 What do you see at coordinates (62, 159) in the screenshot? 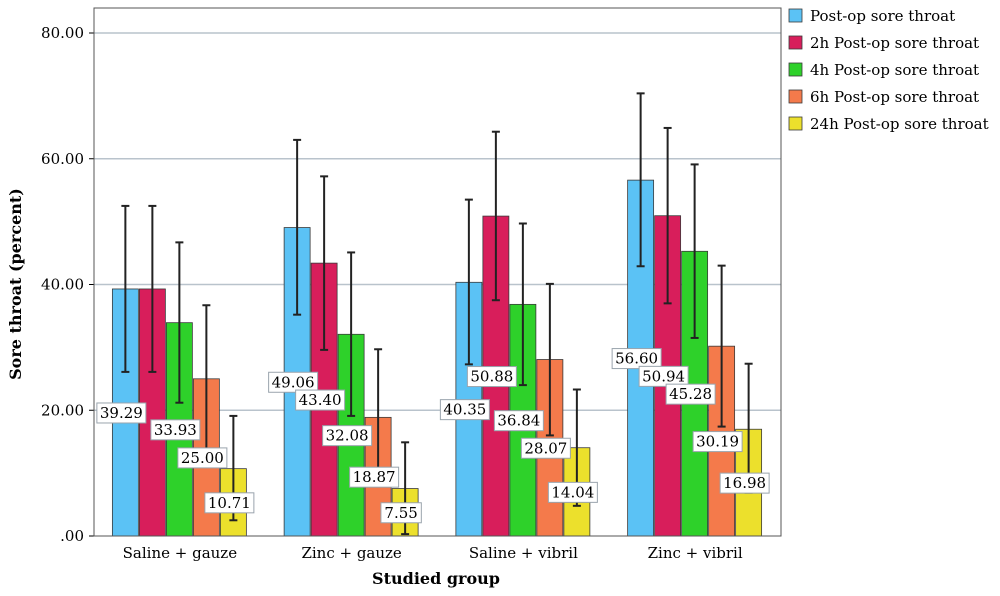
I see `y-tick-label: 60.00` at bounding box center [62, 159].